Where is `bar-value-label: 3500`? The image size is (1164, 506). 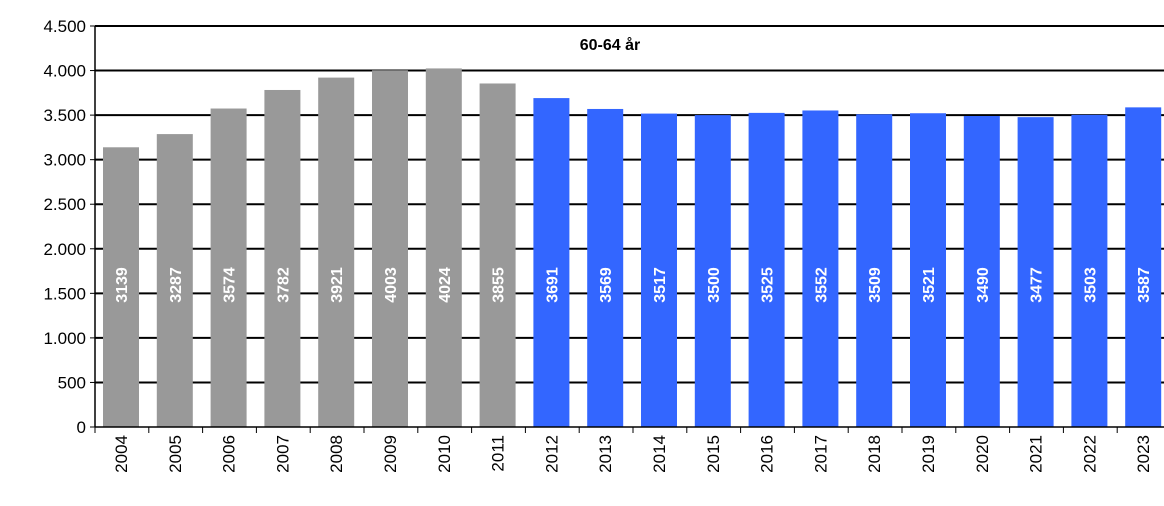
bar-value-label: 3500 is located at coordinates (714, 285).